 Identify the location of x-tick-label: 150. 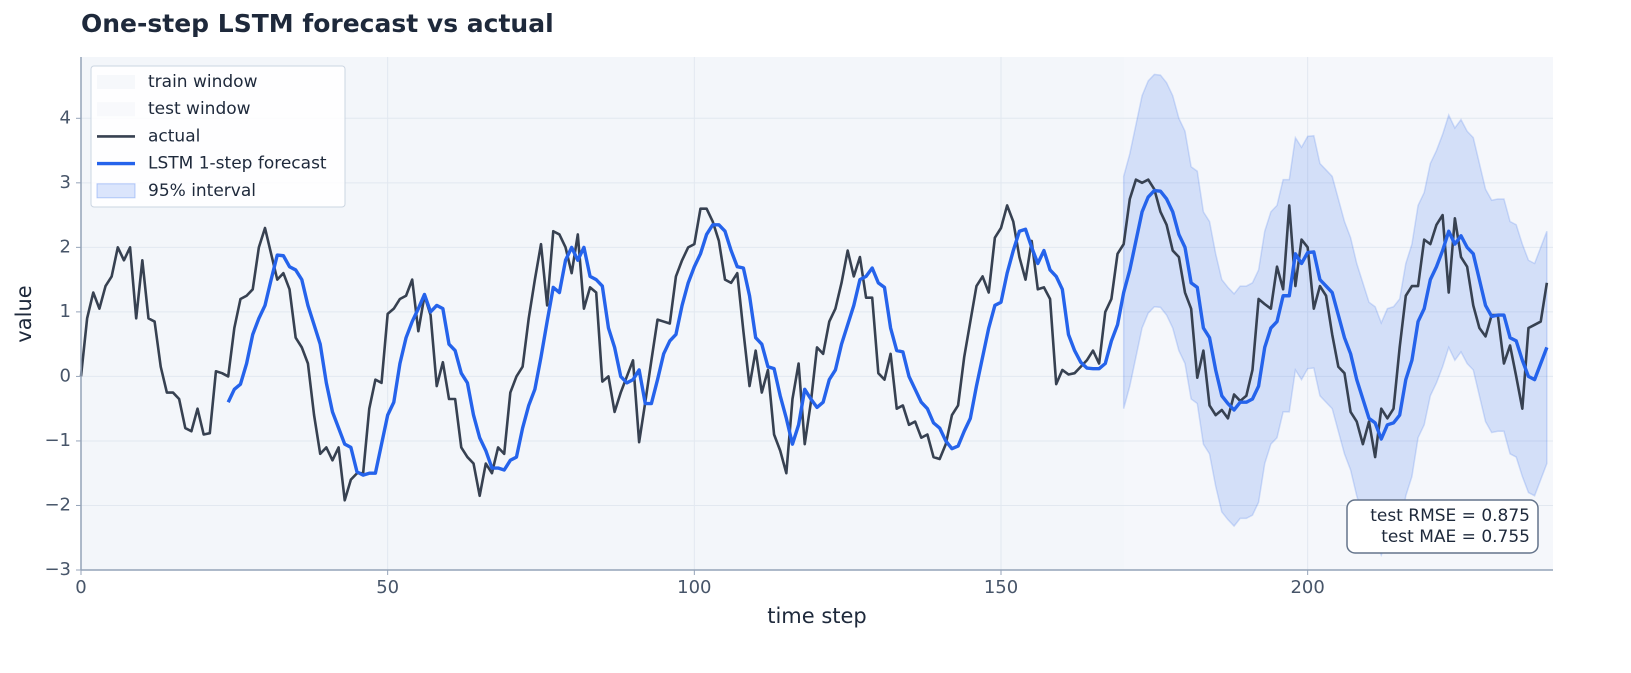
(1001, 587).